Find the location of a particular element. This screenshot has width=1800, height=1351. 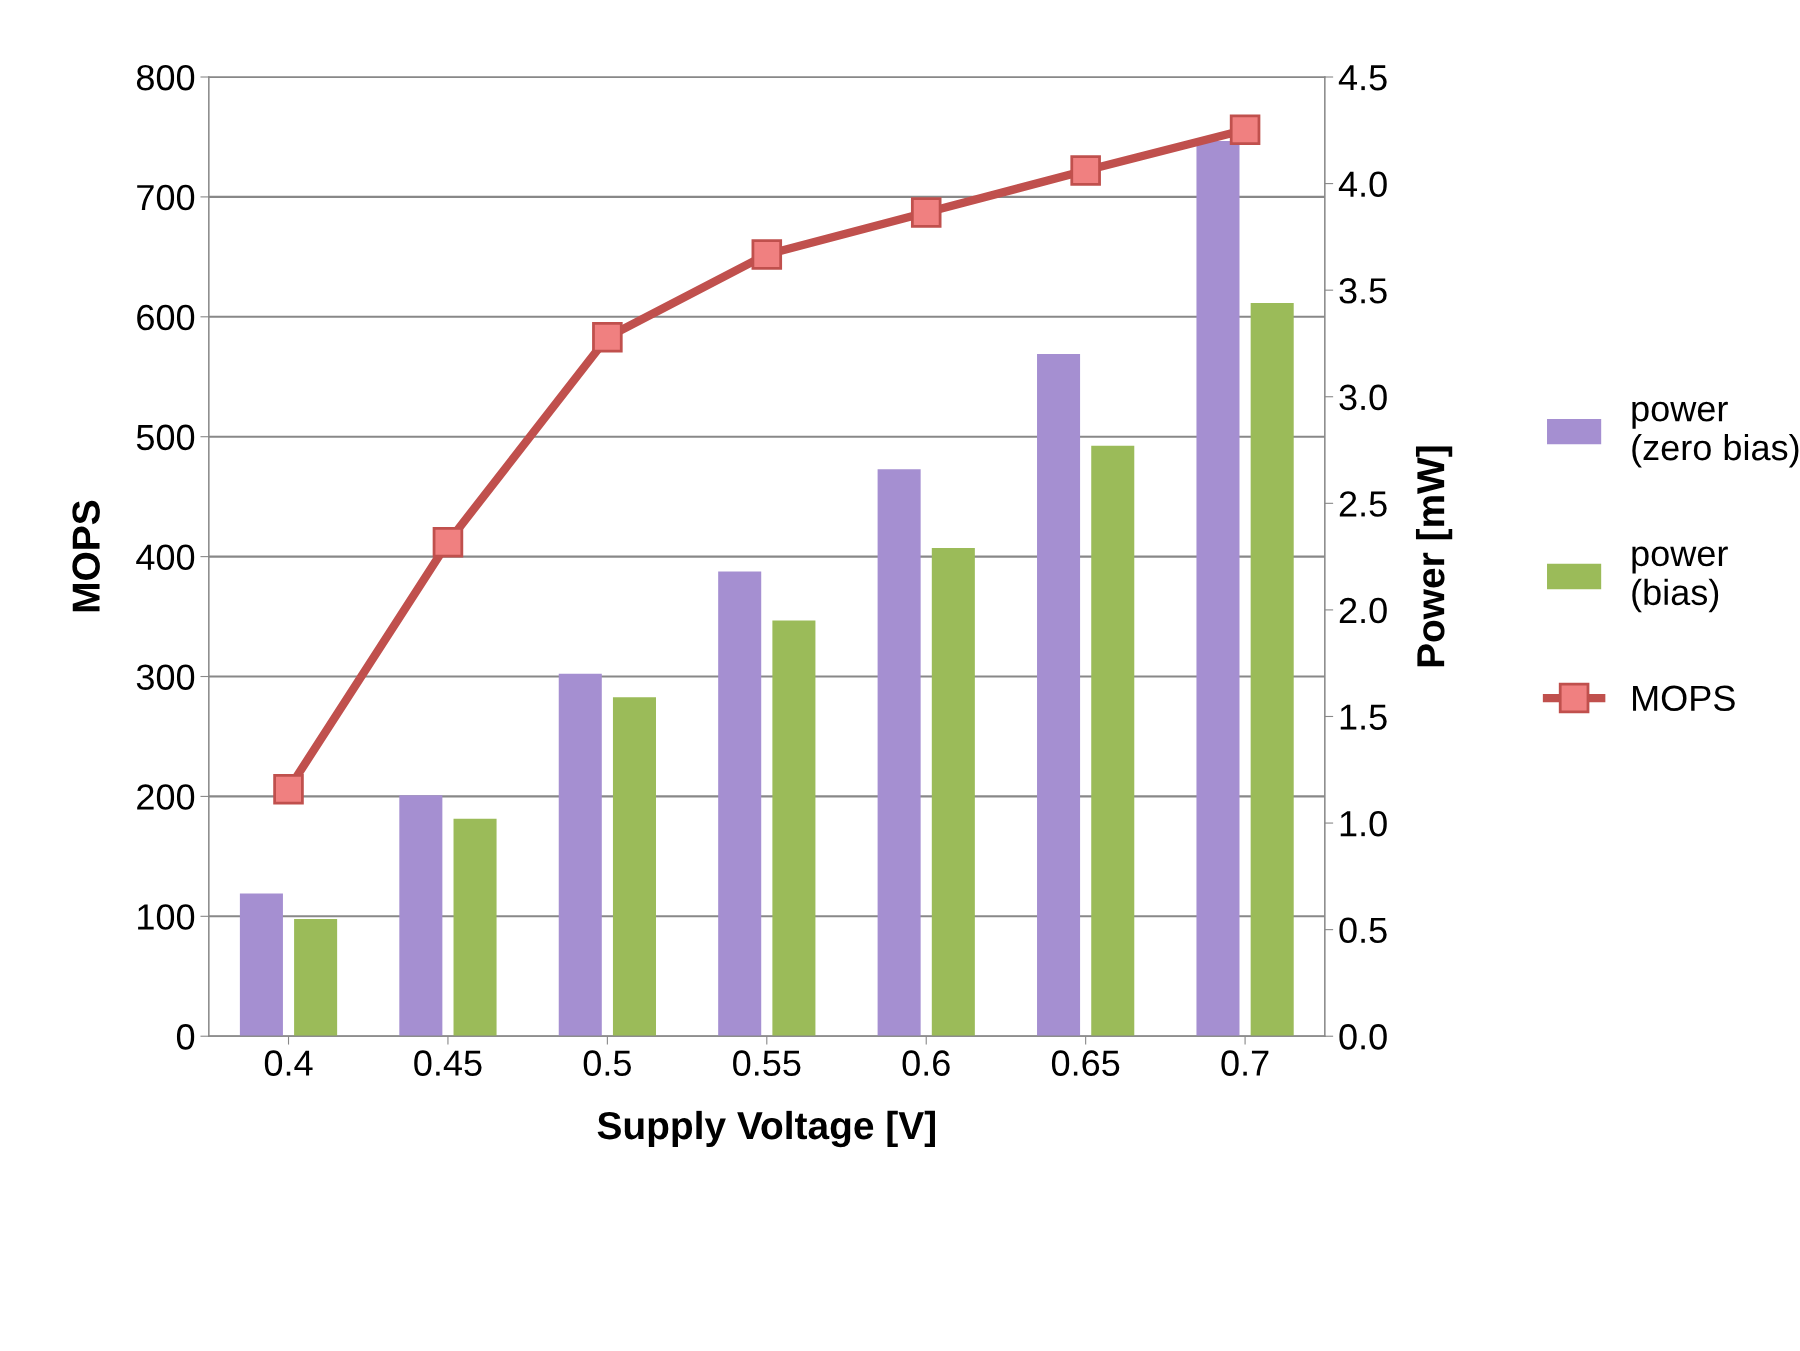

y-tick-label: 400 is located at coordinates (165, 557).